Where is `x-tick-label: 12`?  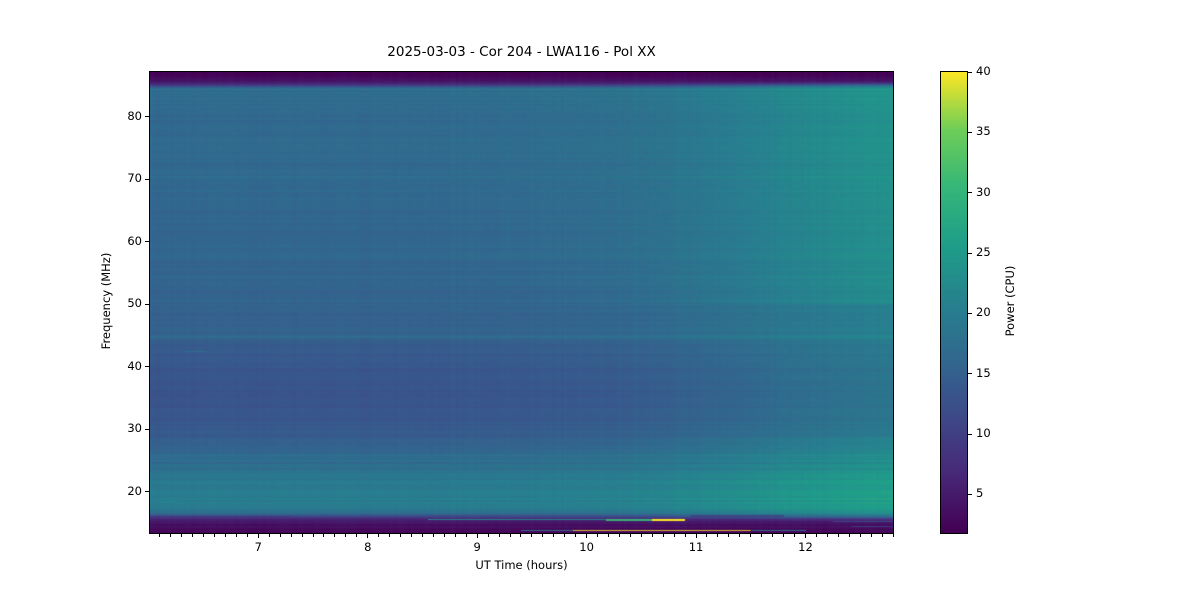
x-tick-label: 12 is located at coordinates (805, 547).